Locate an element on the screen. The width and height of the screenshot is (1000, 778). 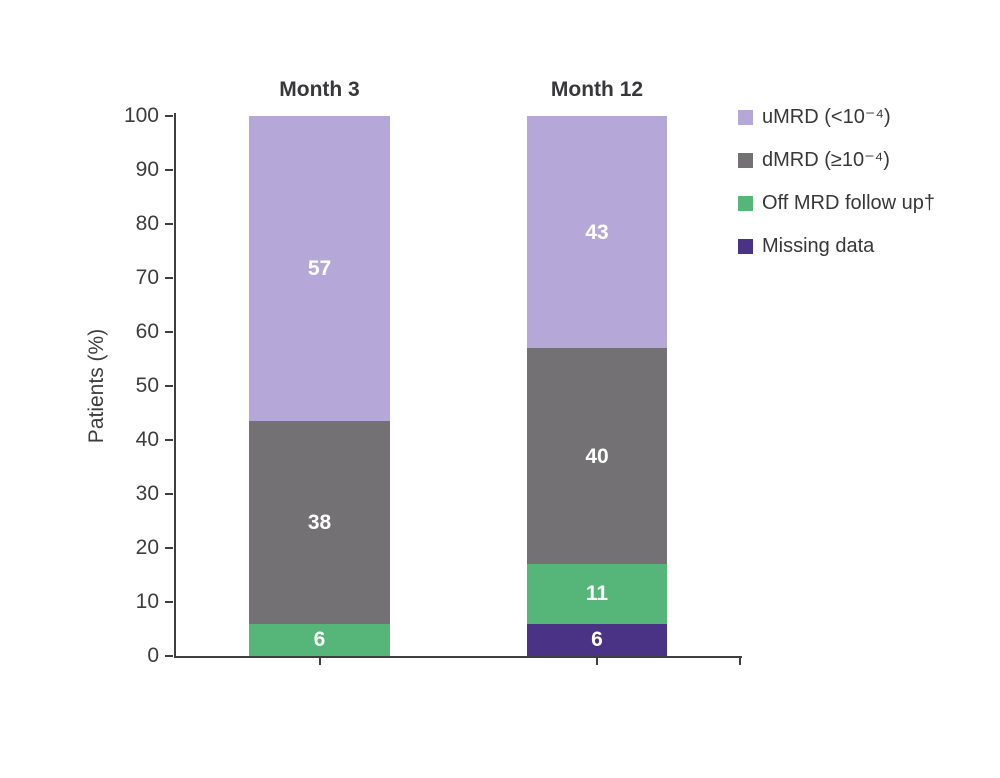
y-tick-label: 10 is located at coordinates (147, 601).